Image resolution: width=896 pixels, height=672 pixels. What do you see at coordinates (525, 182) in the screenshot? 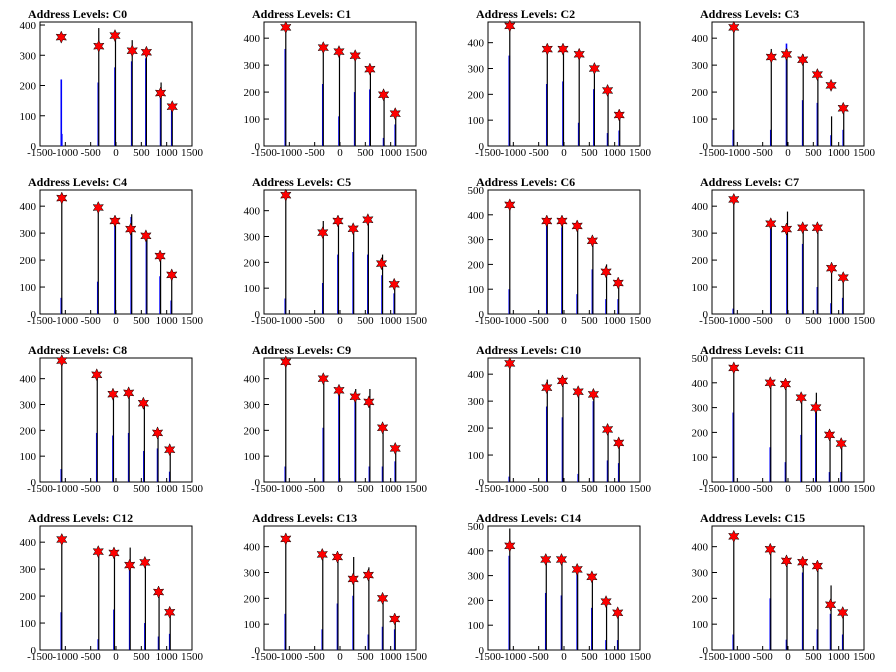
I see `subplot-title: Address Levels: C6` at bounding box center [525, 182].